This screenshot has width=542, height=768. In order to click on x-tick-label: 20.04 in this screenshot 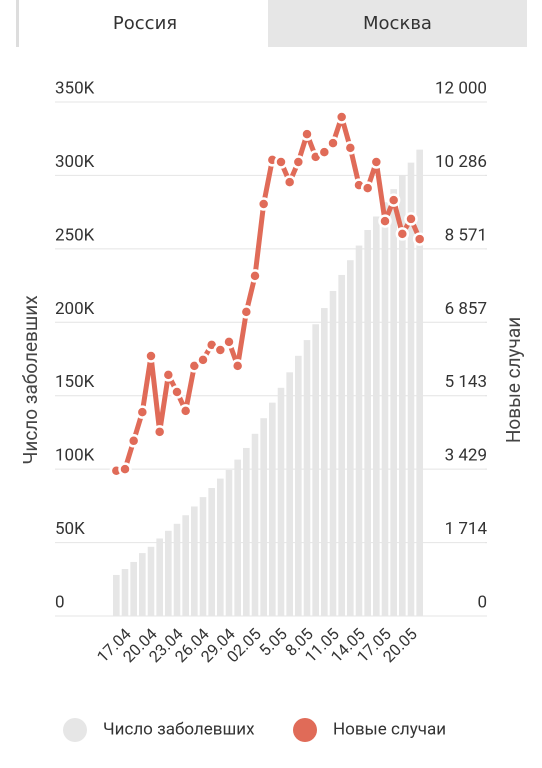, I will do `click(140, 645)`.